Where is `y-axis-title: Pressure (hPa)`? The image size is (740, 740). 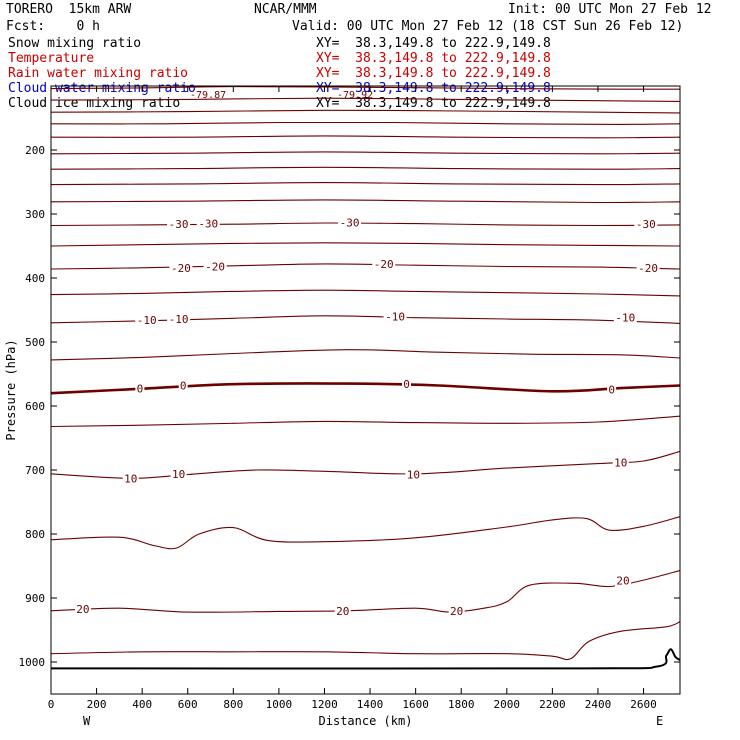
y-axis-title: Pressure (hPa) is located at coordinates (11, 389).